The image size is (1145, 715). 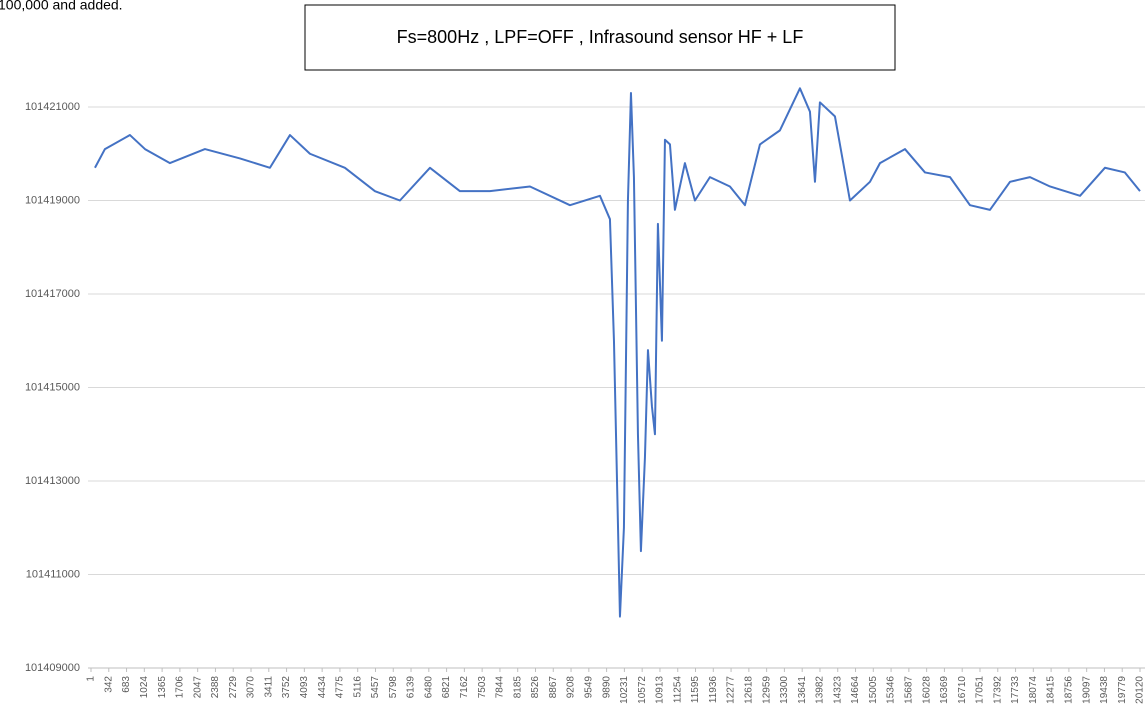 What do you see at coordinates (571, 687) in the screenshot?
I see `x-tick-label: 9208` at bounding box center [571, 687].